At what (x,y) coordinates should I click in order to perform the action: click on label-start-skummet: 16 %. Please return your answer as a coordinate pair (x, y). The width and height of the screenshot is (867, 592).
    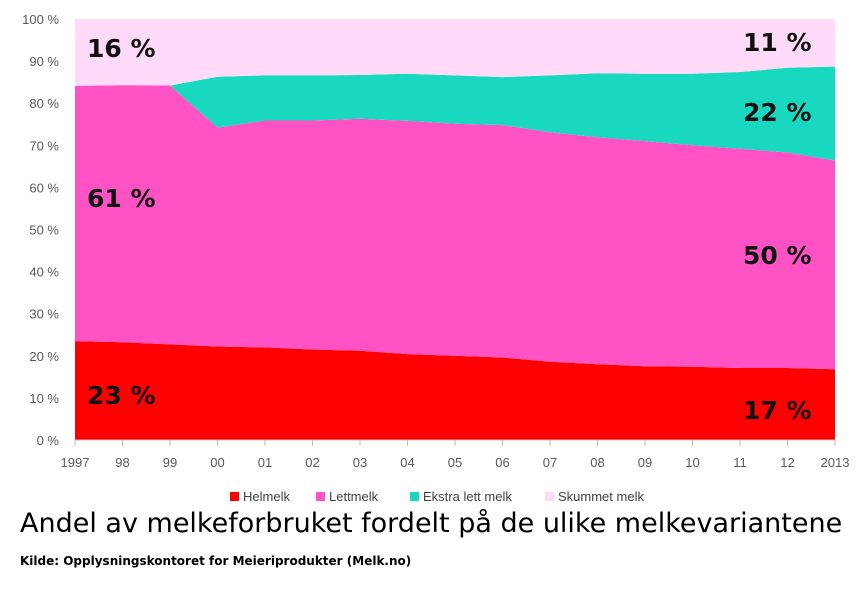
    Looking at the image, I should click on (121, 48).